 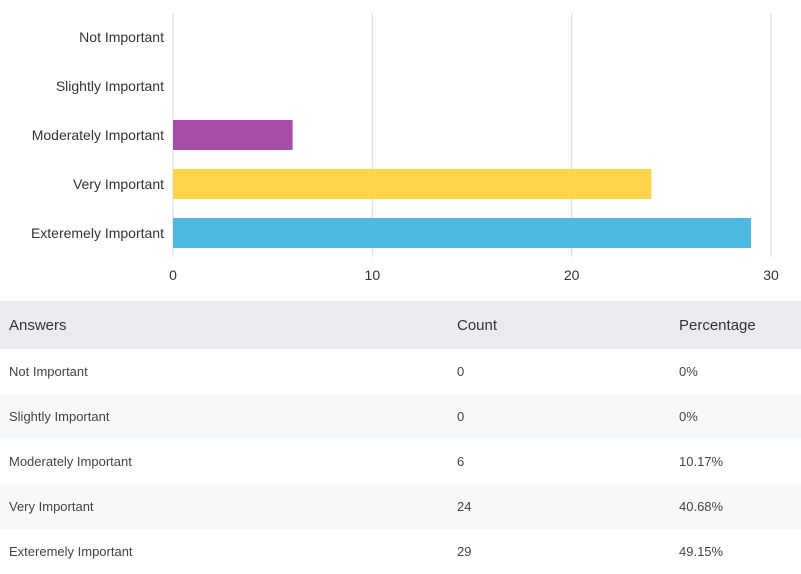 I want to click on x-tick-label: 20, so click(x=572, y=275).